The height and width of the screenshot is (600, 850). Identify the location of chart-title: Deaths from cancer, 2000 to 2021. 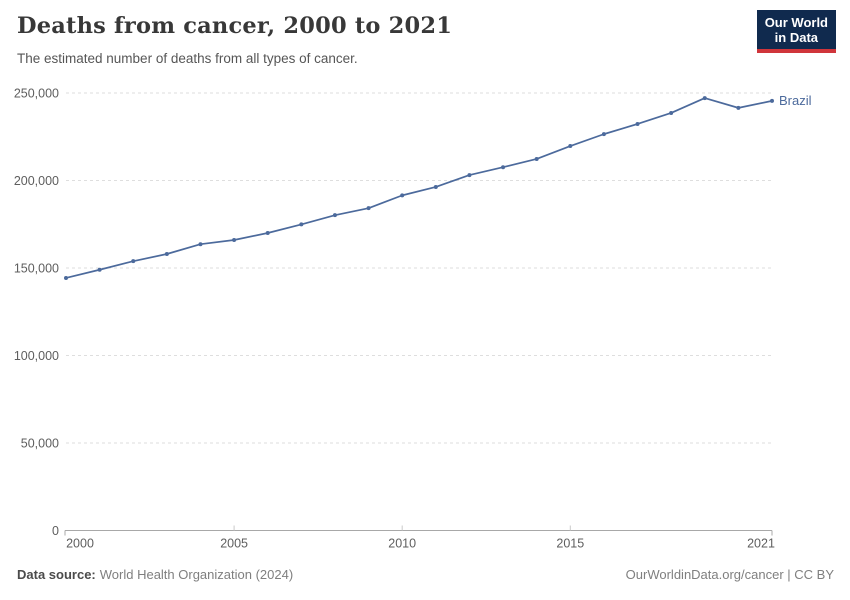
(235, 26).